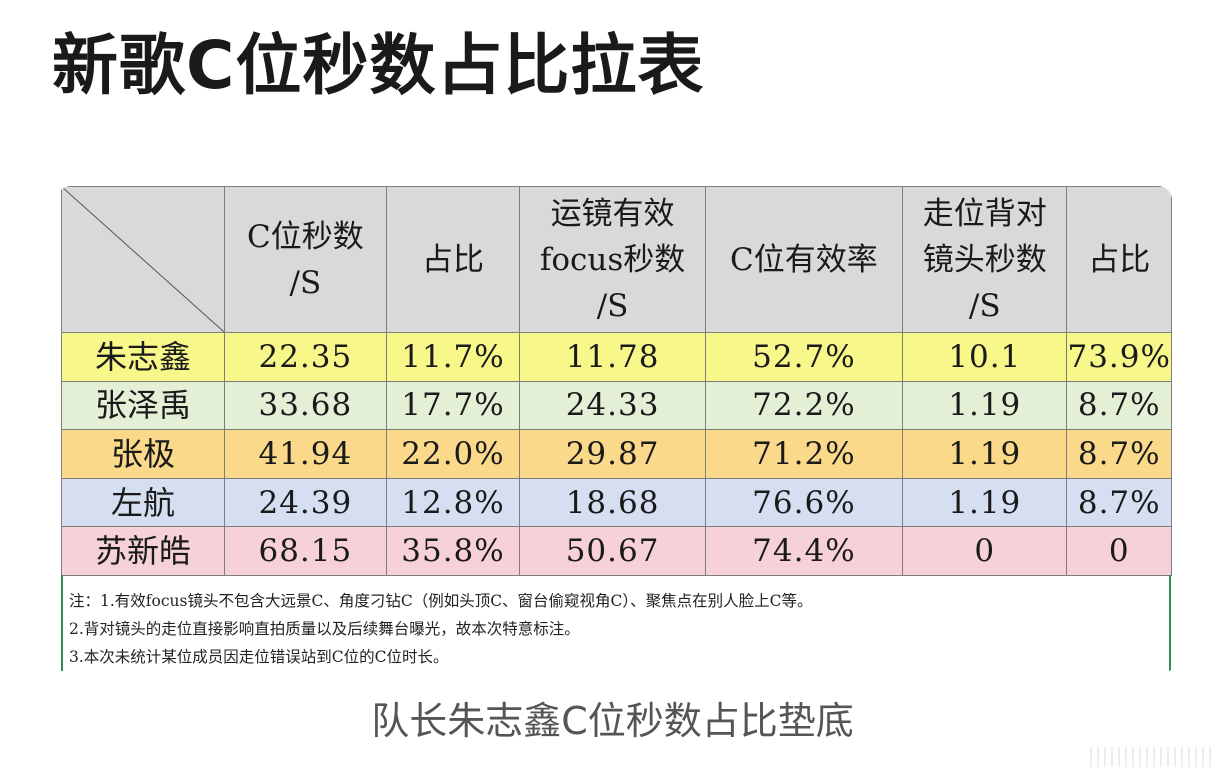  Describe the element at coordinates (612, 357) in the screenshot. I see `table-cell: 11.78` at that location.